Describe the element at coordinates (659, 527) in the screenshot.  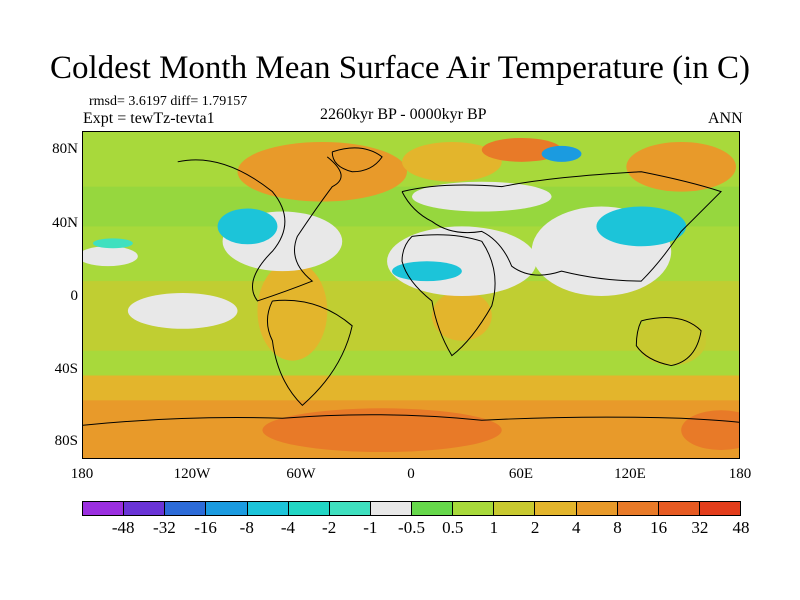
I see `colorbar-label: 16` at that location.